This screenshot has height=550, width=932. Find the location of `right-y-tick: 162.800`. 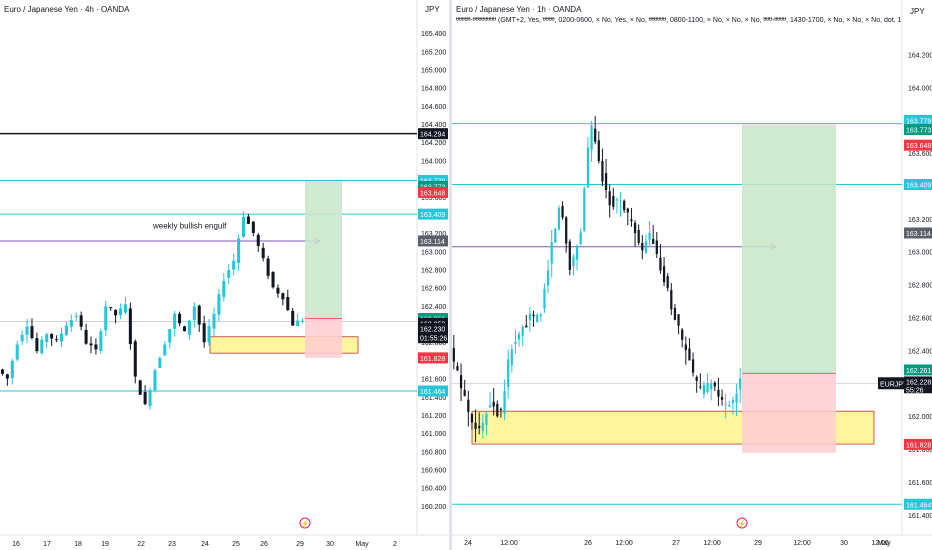

right-y-tick: 162.800 is located at coordinates (920, 286).